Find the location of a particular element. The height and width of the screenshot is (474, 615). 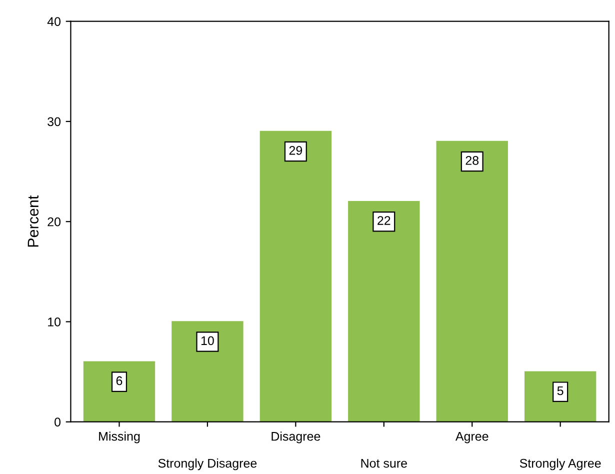

data-label: 22 is located at coordinates (384, 220).